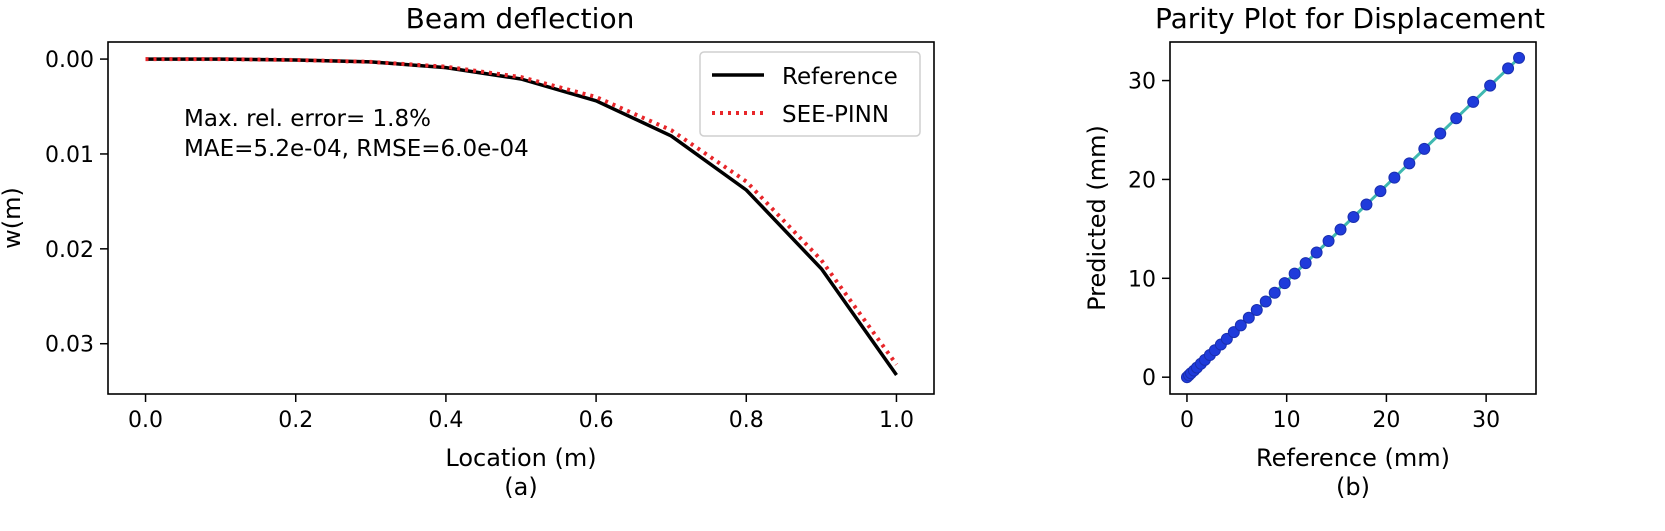  Describe the element at coordinates (1142, 82) in the screenshot. I see `y-tick-label: 30` at that location.